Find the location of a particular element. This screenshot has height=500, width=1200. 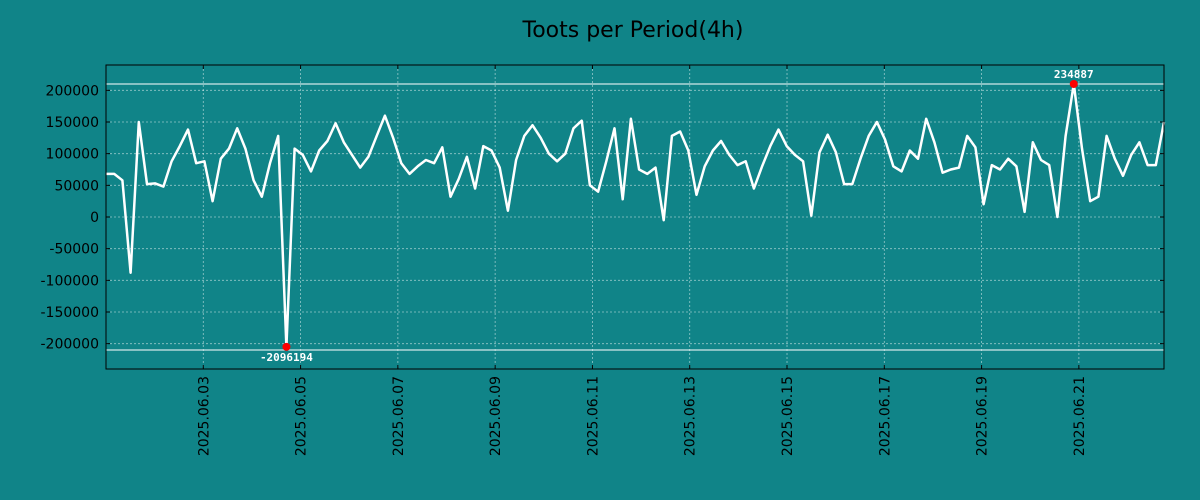

x-tick-label: 2025.06.15 is located at coordinates (788, 416).